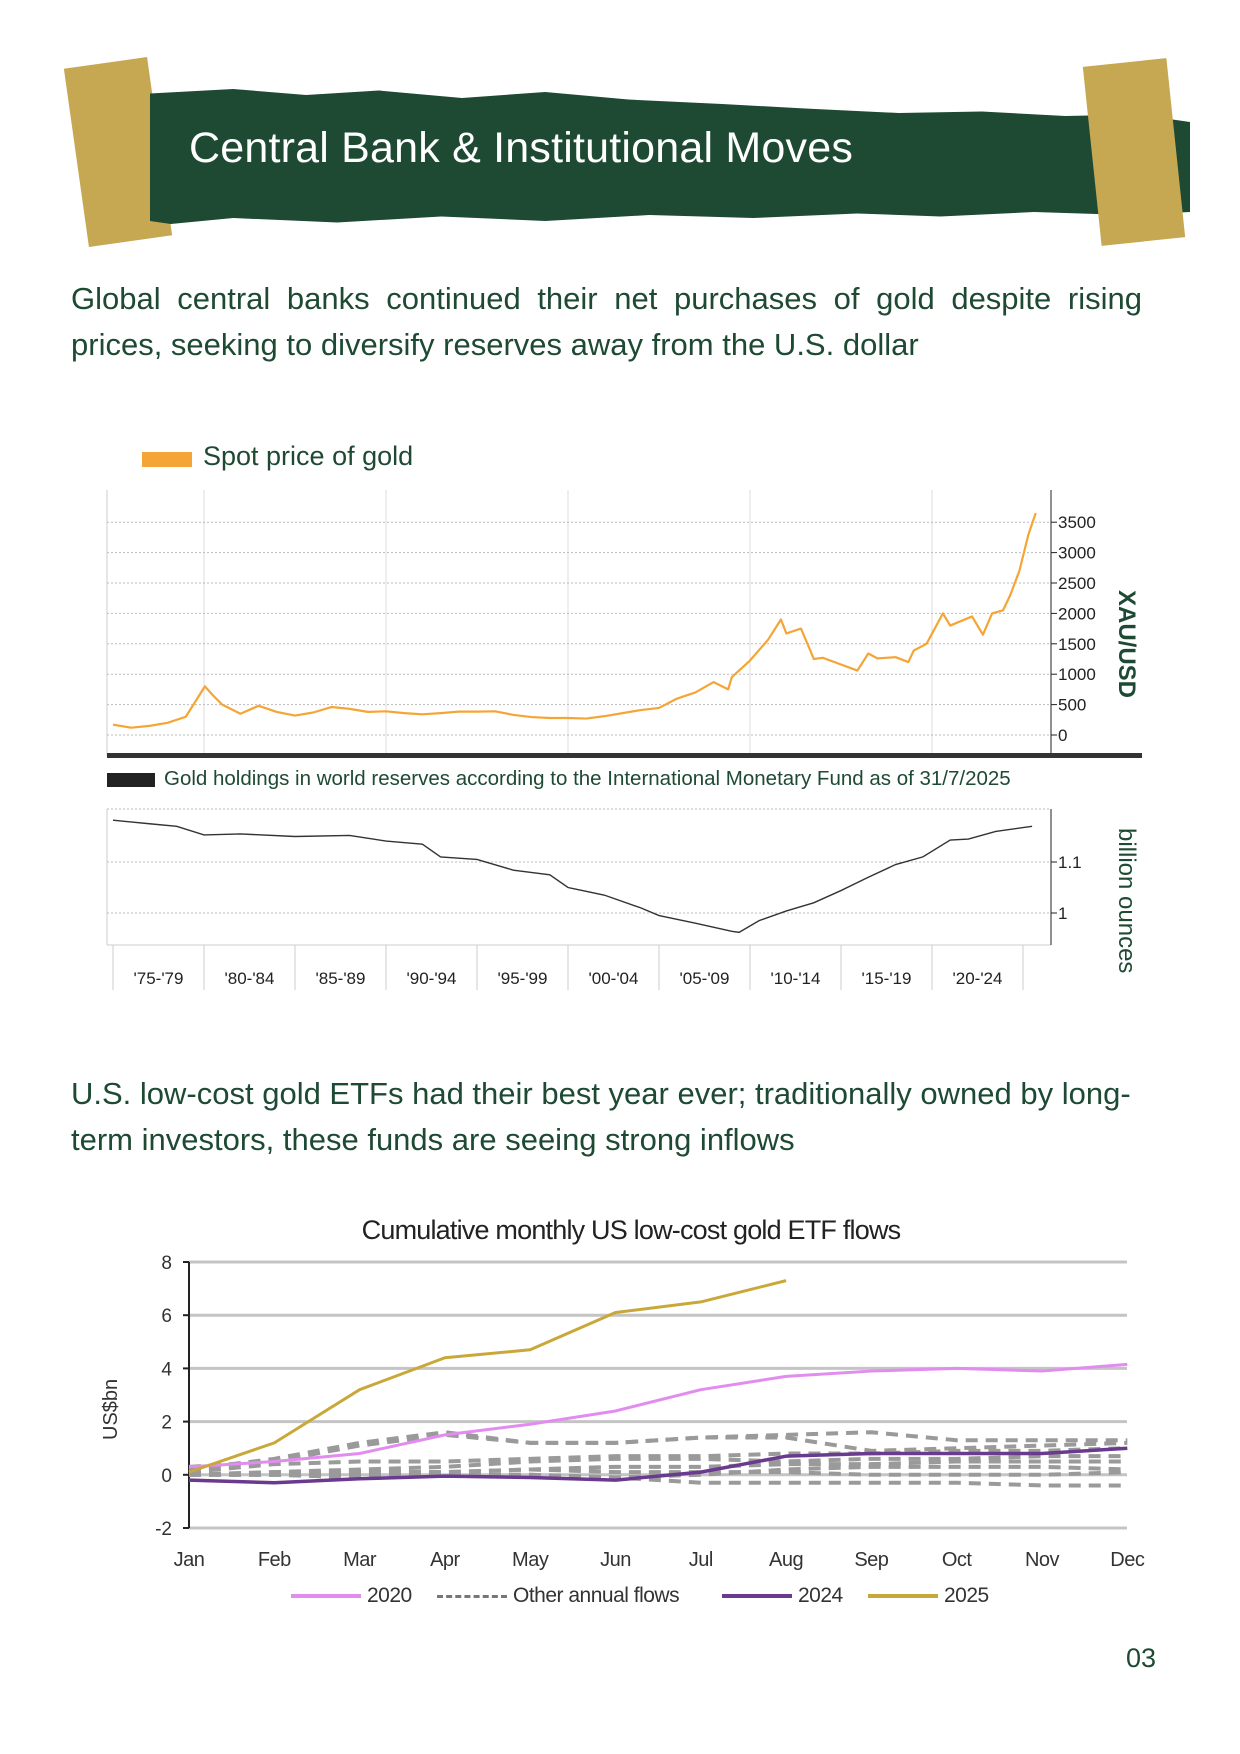 The height and width of the screenshot is (1754, 1240). I want to click on x-tick-label: Oct, so click(957, 1560).